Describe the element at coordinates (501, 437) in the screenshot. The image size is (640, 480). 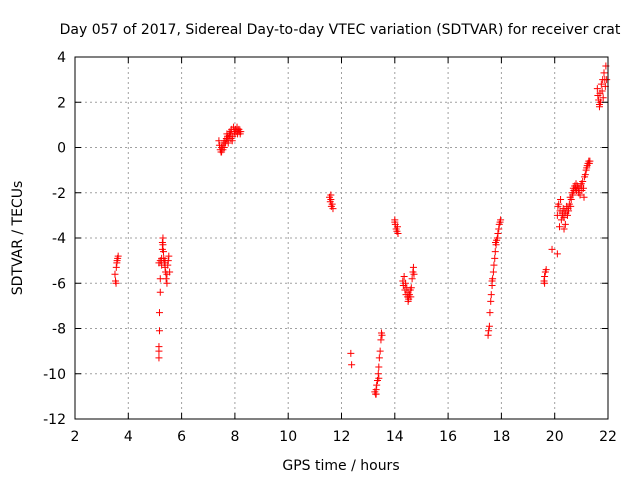
I see `x-tick-label: 18` at that location.